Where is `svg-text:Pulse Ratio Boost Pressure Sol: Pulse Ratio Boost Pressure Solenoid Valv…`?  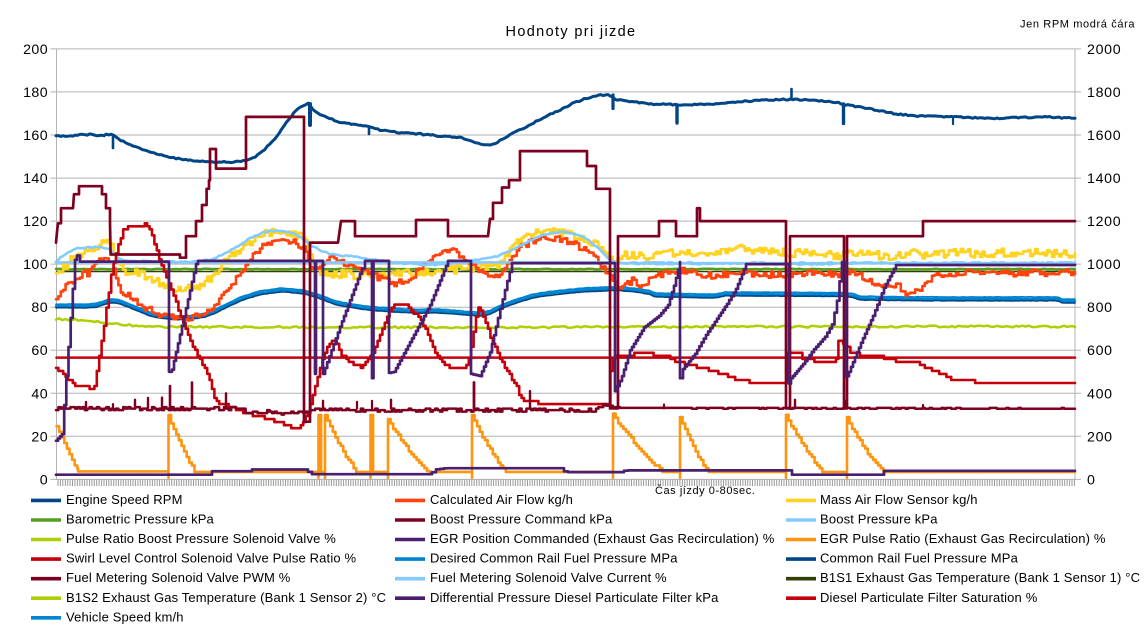 svg-text:Pulse Ratio Boost Pressure Sol: Pulse Ratio Boost Pressure Solenoid Valv… is located at coordinates (201, 538).